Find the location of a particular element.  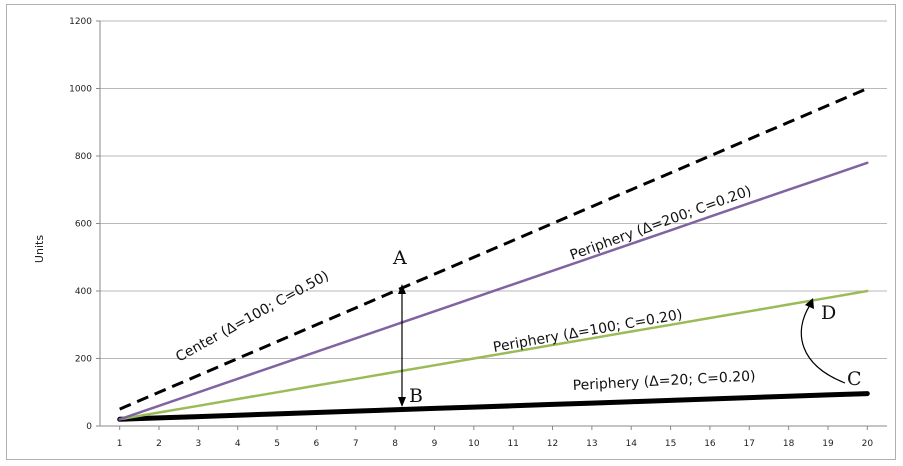

cd-curved-arrow is located at coordinates (823, 344).